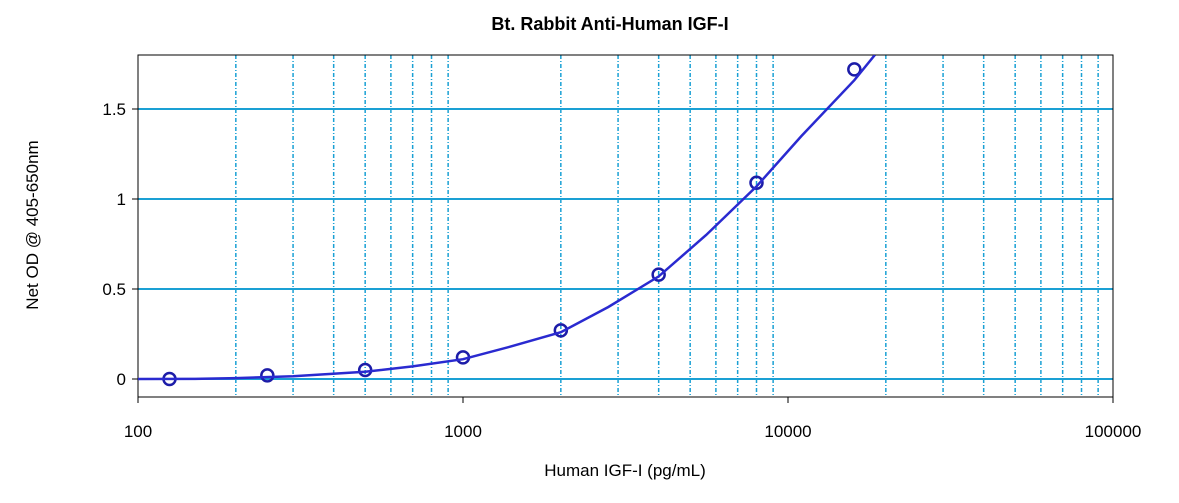 The height and width of the screenshot is (503, 1179). Describe the element at coordinates (609, 24) in the screenshot. I see `chart-title: Bt. Rabbit Anti-Human IGF-I` at that location.